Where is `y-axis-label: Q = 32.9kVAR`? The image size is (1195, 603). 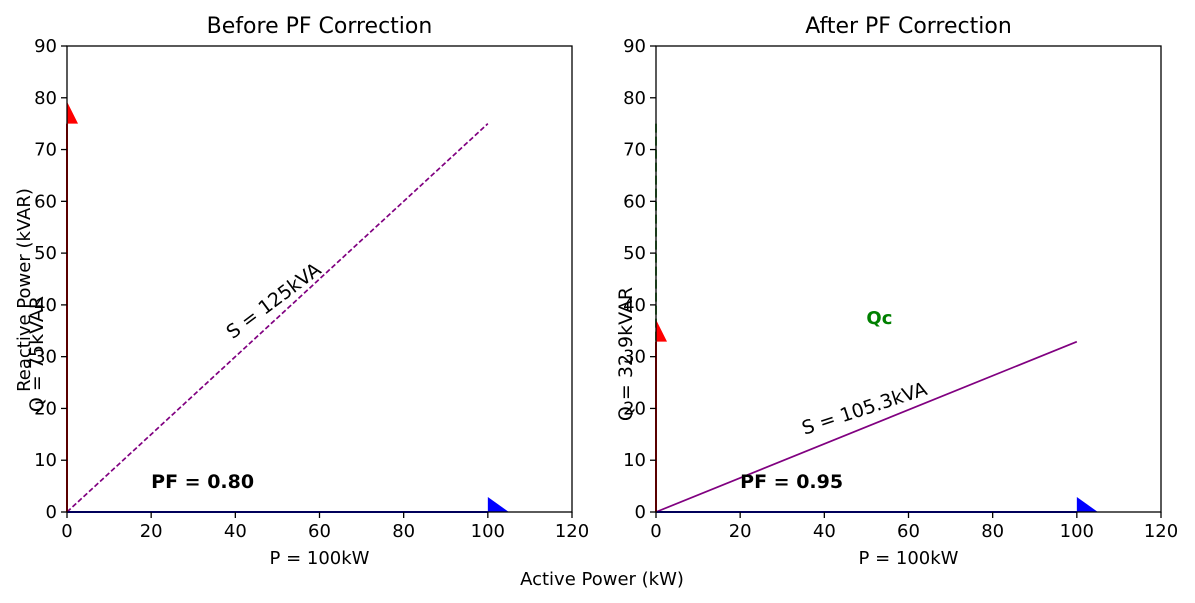
y-axis-label: Q = 32.9kVAR is located at coordinates (626, 354).